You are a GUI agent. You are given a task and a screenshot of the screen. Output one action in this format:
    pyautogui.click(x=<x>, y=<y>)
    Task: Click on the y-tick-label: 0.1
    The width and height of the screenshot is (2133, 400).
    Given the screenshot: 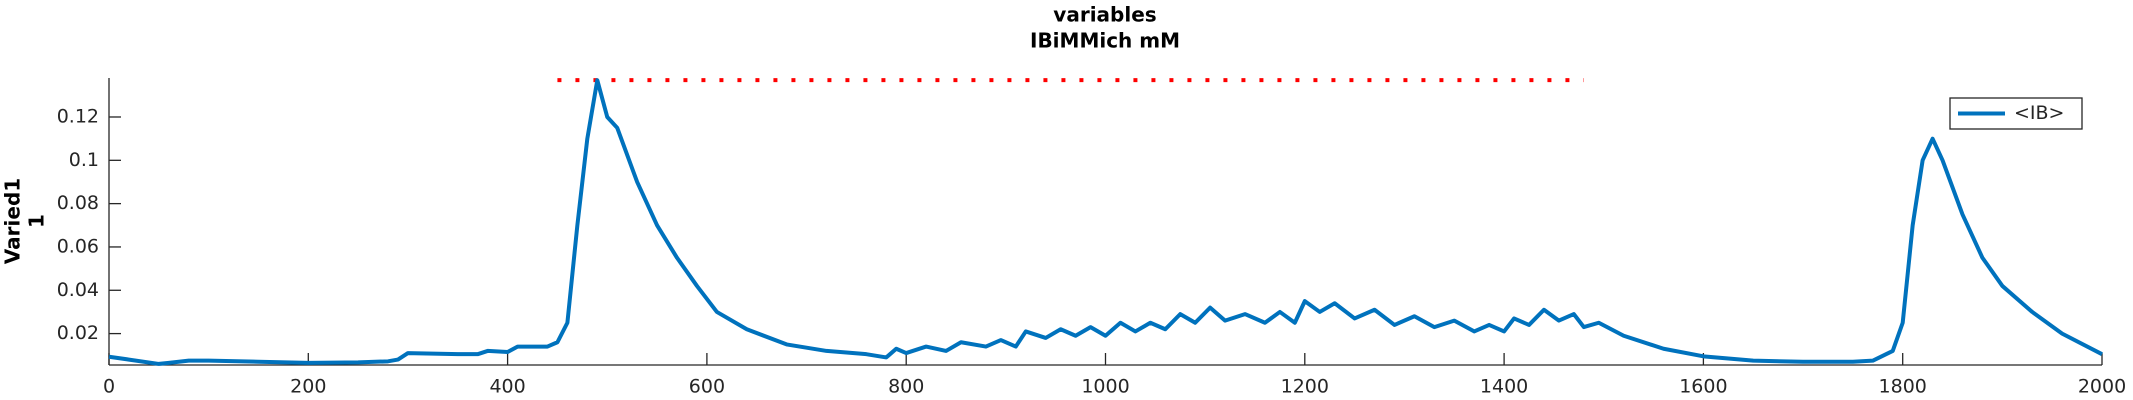 What is the action you would take?
    pyautogui.click(x=84, y=160)
    